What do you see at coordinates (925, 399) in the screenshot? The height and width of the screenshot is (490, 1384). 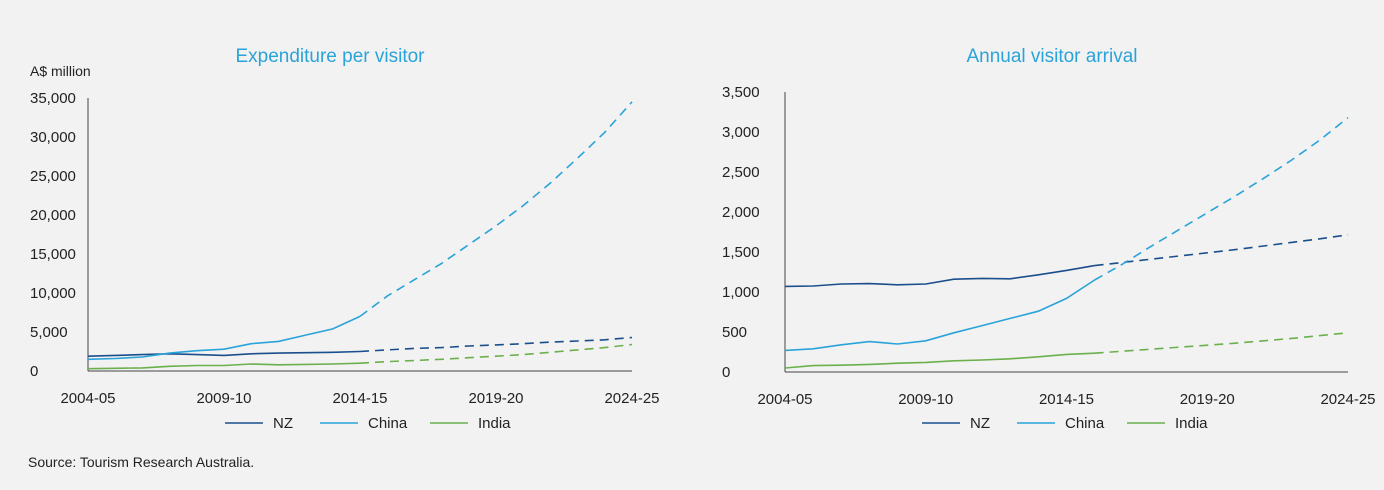 I see `arr-x-tick-label: 2009-10` at bounding box center [925, 399].